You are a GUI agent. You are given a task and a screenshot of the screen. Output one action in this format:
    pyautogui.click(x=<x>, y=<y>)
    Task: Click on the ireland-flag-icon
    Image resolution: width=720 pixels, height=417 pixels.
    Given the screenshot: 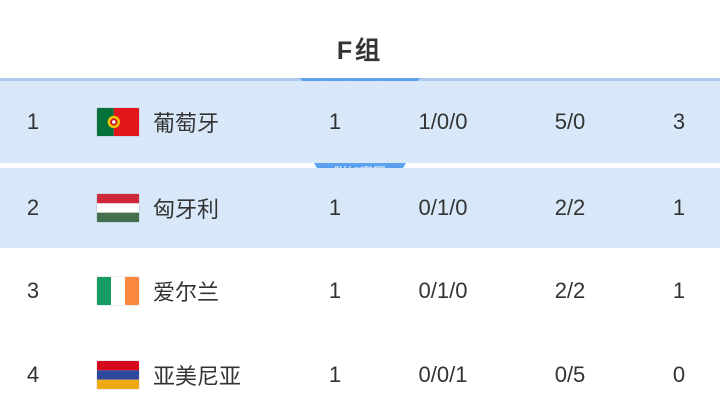 What is the action you would take?
    pyautogui.click(x=118, y=290)
    